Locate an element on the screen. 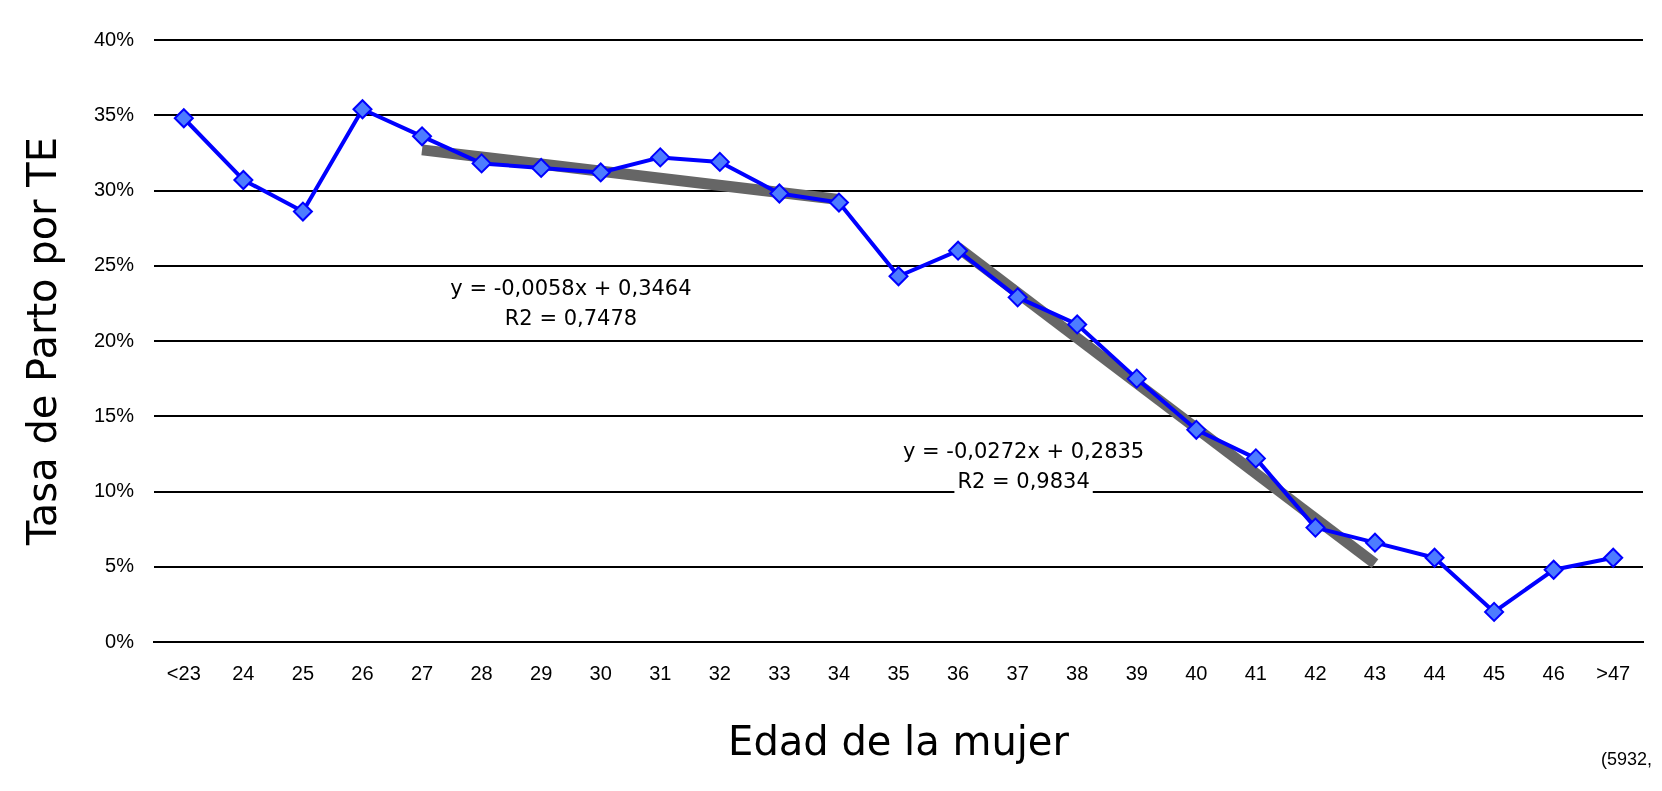  x-tick-label: 32 is located at coordinates (719, 672).